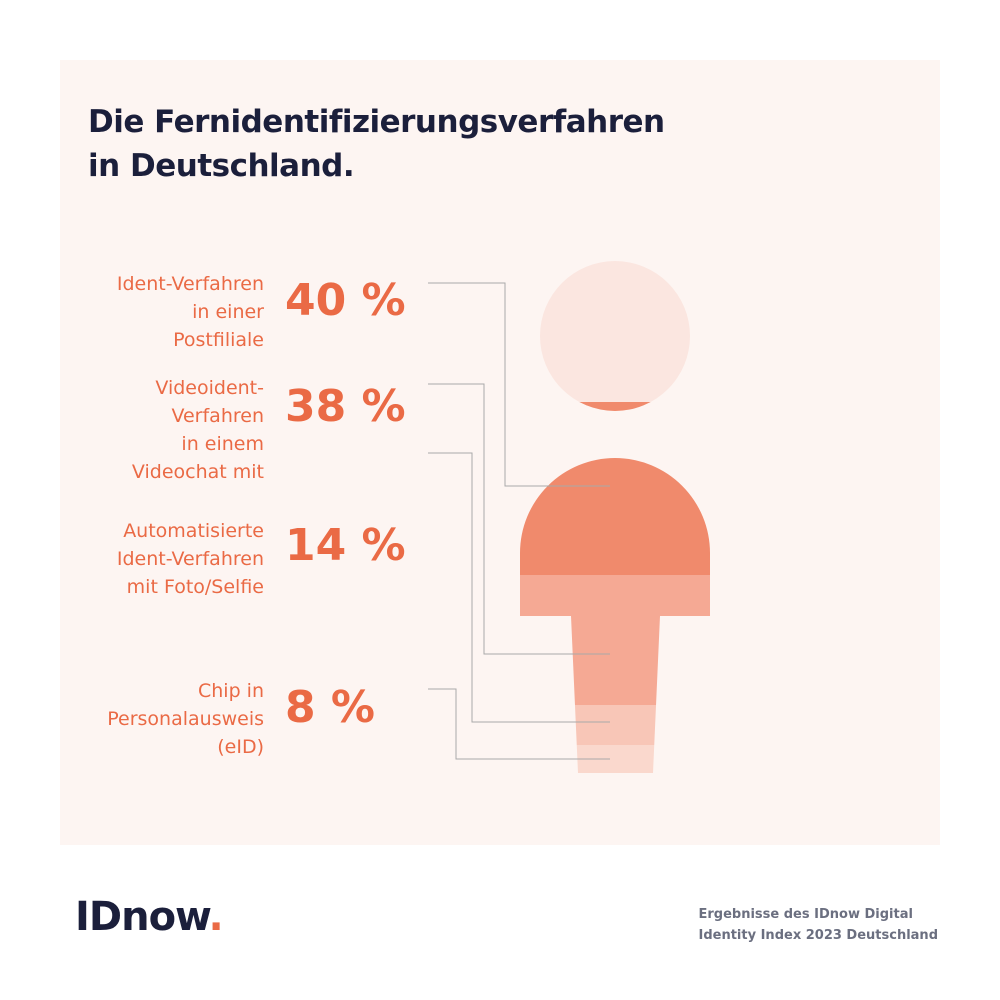  I want to click on title-line-1: Die Fernidentifizierungsverfahren, so click(376, 122).